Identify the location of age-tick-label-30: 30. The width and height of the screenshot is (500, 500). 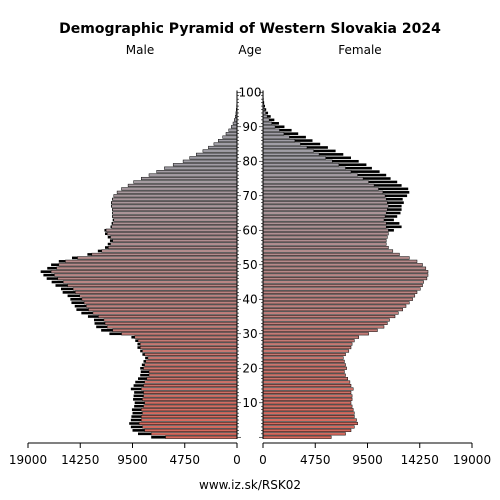
(249, 334).